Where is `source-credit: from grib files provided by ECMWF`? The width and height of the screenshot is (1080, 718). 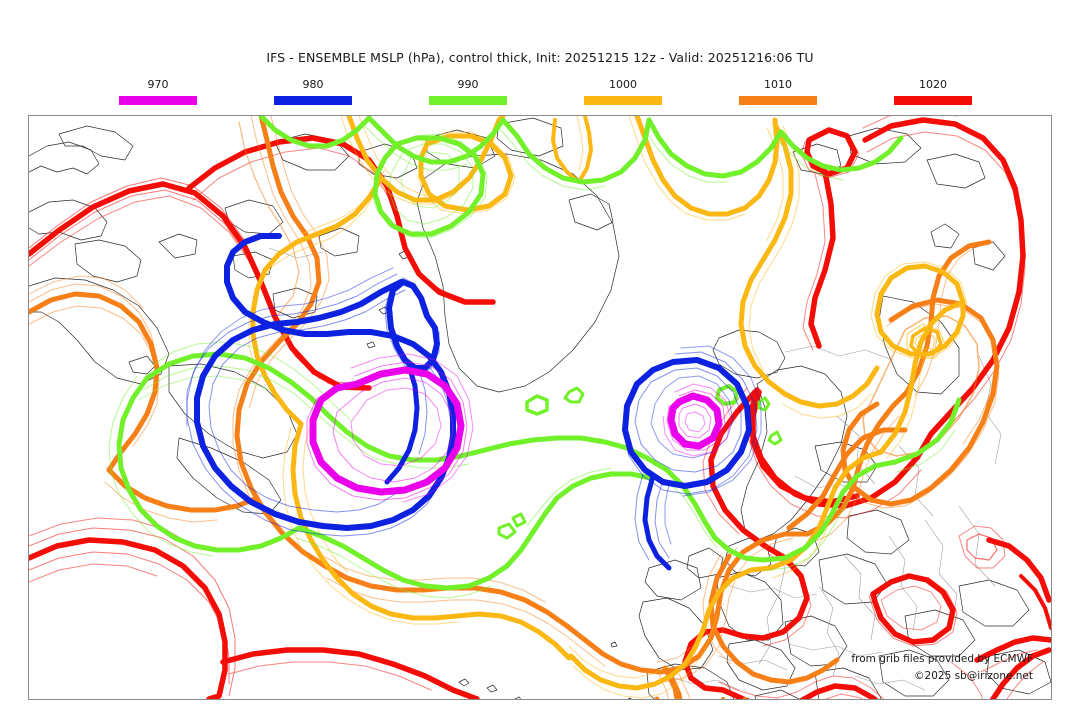 source-credit: from grib files provided by ECMWF is located at coordinates (942, 659).